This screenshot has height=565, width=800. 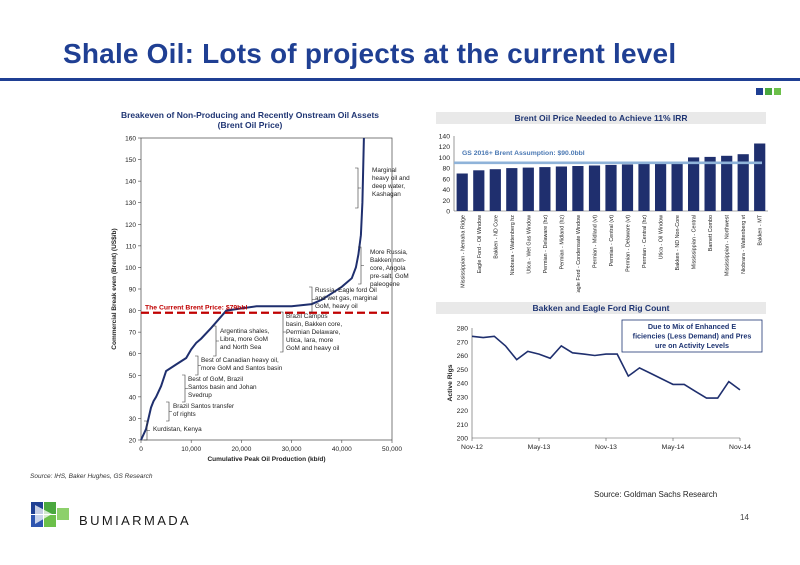 What do you see at coordinates (740, 447) in the screenshot?
I see `x-tick-label: Nov-14` at bounding box center [740, 447].